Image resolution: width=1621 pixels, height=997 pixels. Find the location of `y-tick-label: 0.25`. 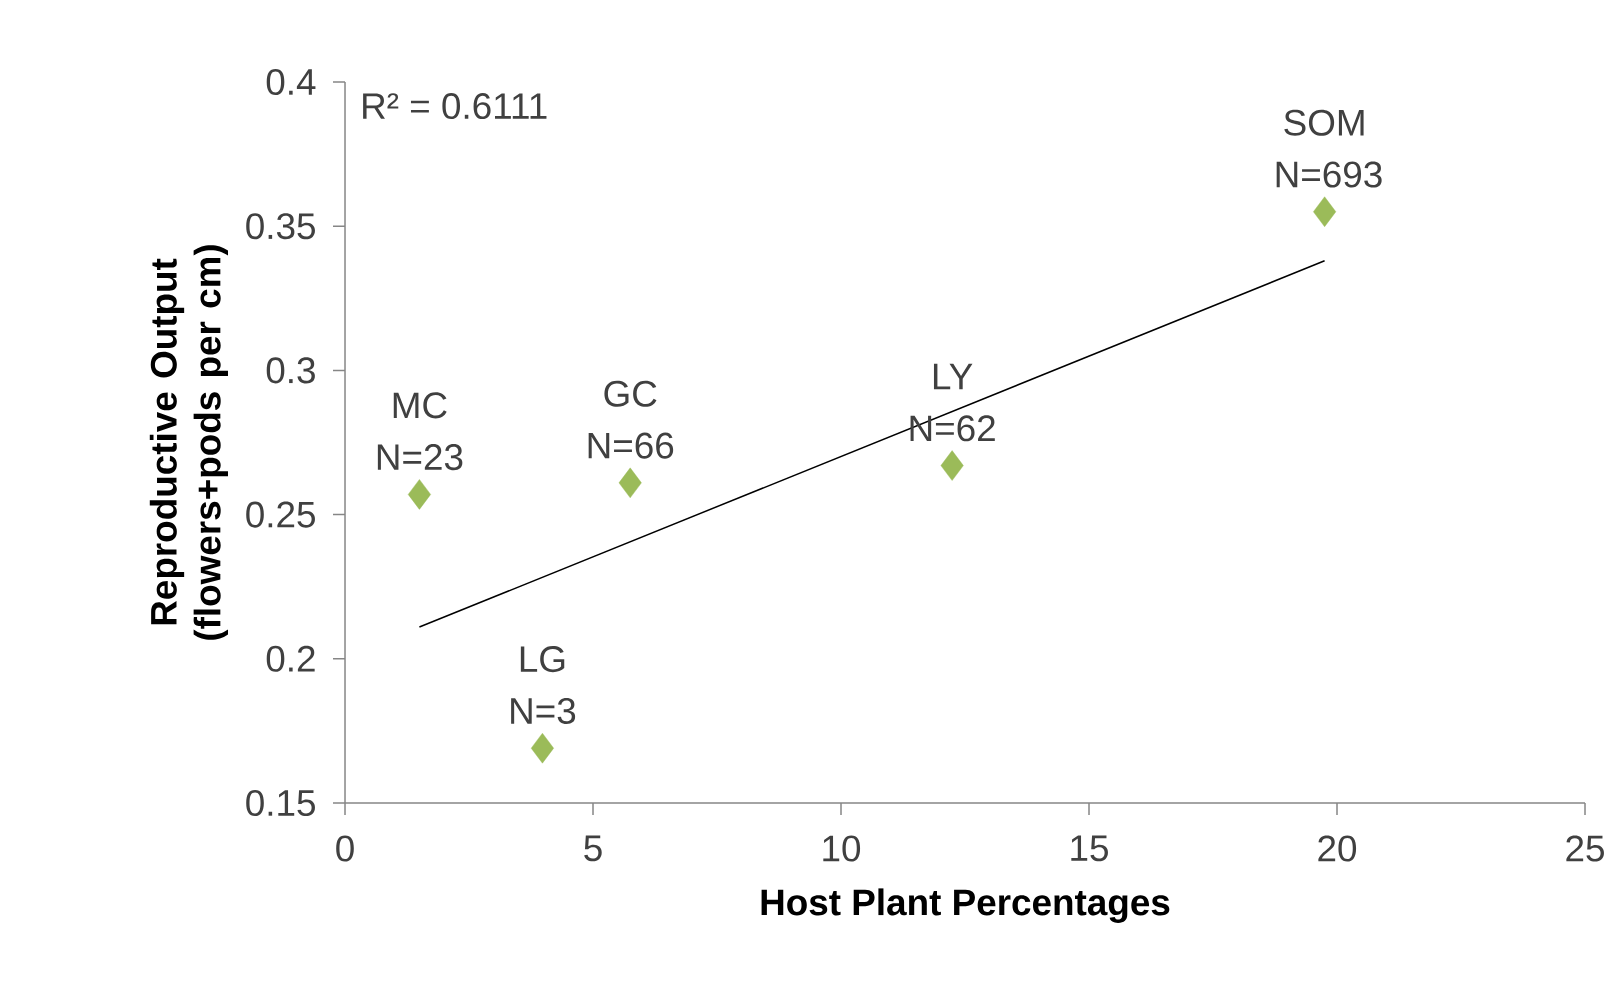

y-tick-label: 0.25 is located at coordinates (280, 514).